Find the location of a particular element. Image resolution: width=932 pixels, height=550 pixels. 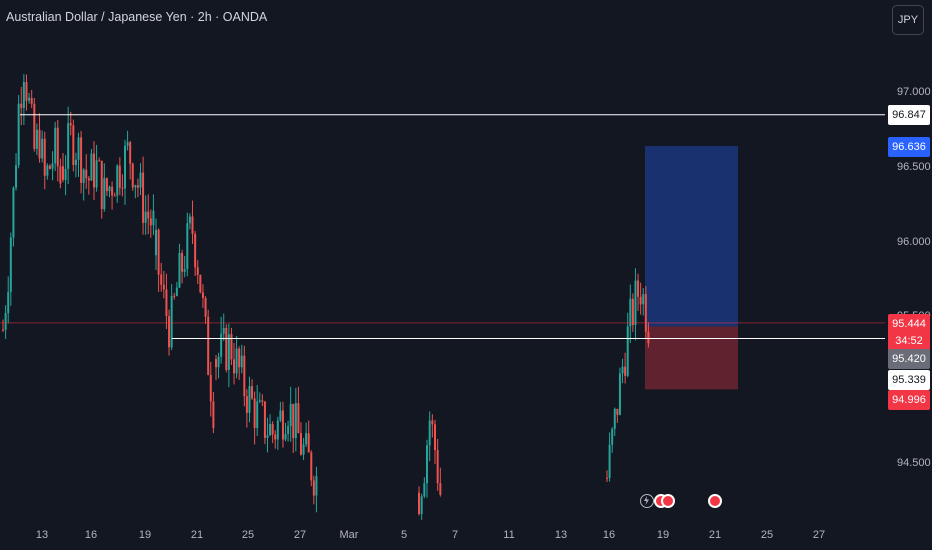

lightning-icon is located at coordinates (647, 501).